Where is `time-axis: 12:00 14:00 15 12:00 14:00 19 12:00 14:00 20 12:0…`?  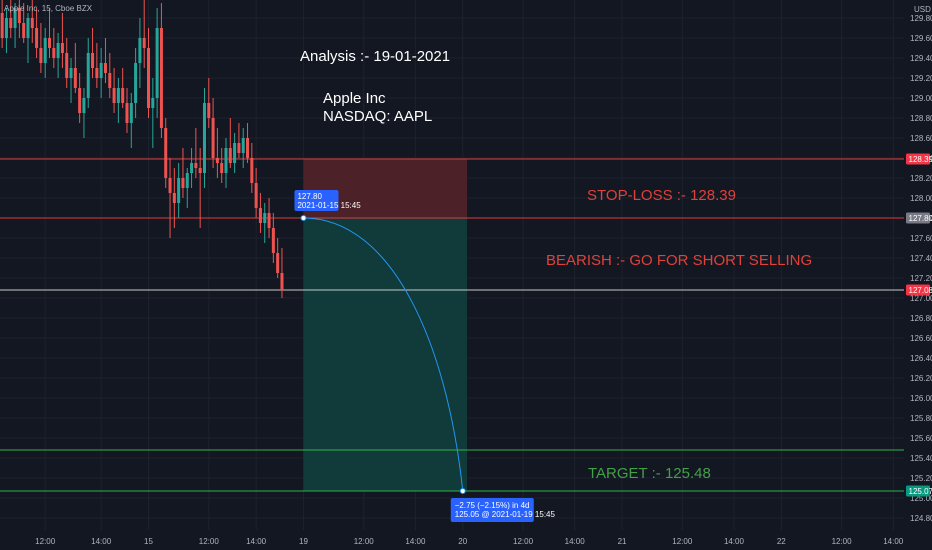
time-axis: 12:00 14:00 15 12:00 14:00 19 12:00 14:00 20 12:0… is located at coordinates (466, 540).